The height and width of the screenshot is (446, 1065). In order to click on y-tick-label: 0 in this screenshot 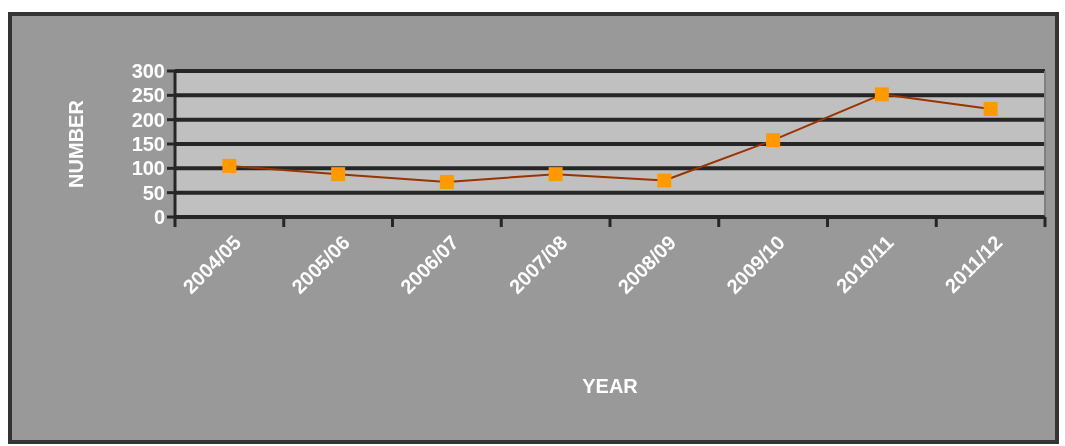, I will do `click(159, 217)`.